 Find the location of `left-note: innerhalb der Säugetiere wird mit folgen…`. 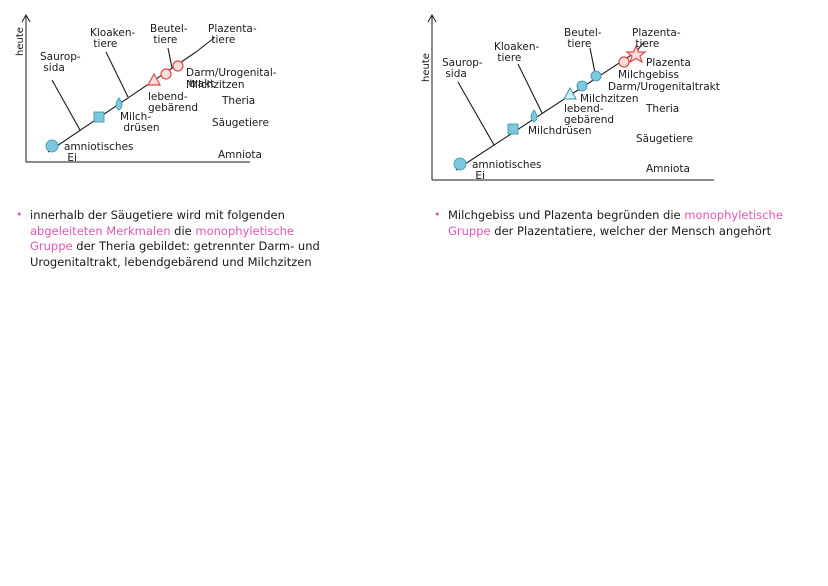

left-note: innerhalb der Säugetiere wird mit folgen… is located at coordinates (175, 238).